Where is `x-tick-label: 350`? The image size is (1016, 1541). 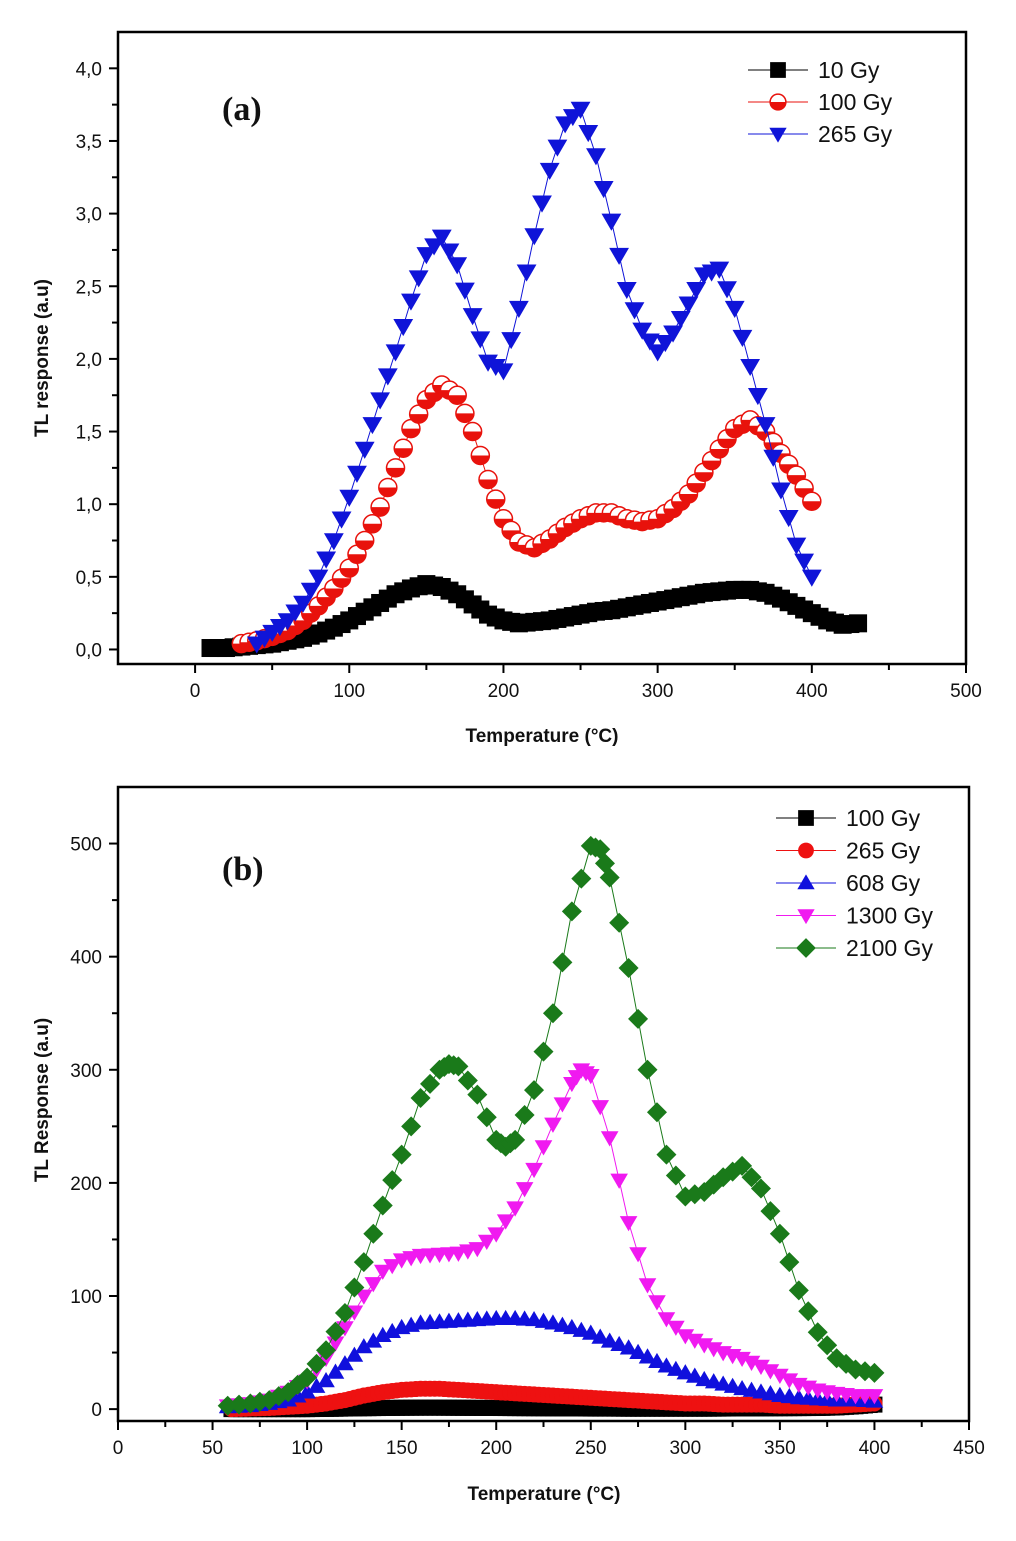
x-tick-label: 350 is located at coordinates (780, 1448).